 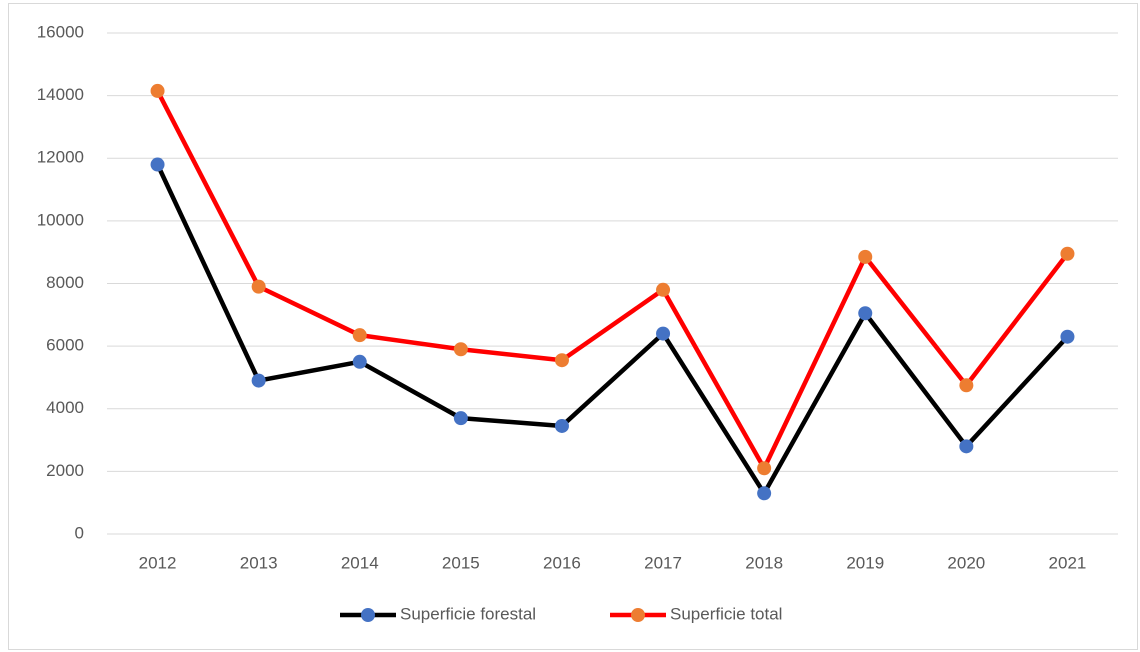 What do you see at coordinates (158, 562) in the screenshot?
I see `x-tick-label: 2012` at bounding box center [158, 562].